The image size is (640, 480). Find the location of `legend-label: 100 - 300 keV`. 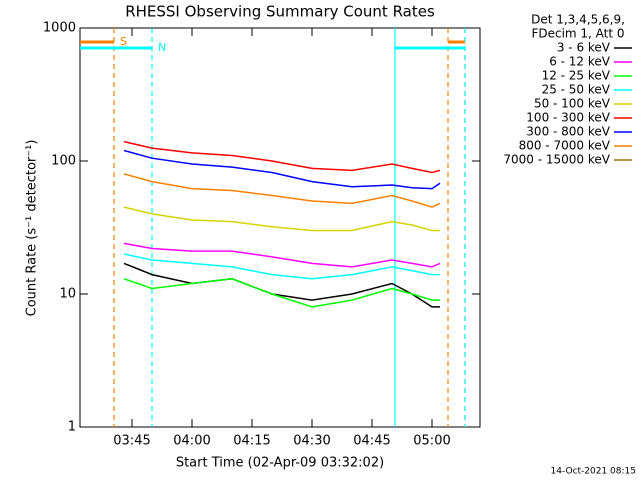

legend-label: 100 - 300 keV is located at coordinates (568, 118).